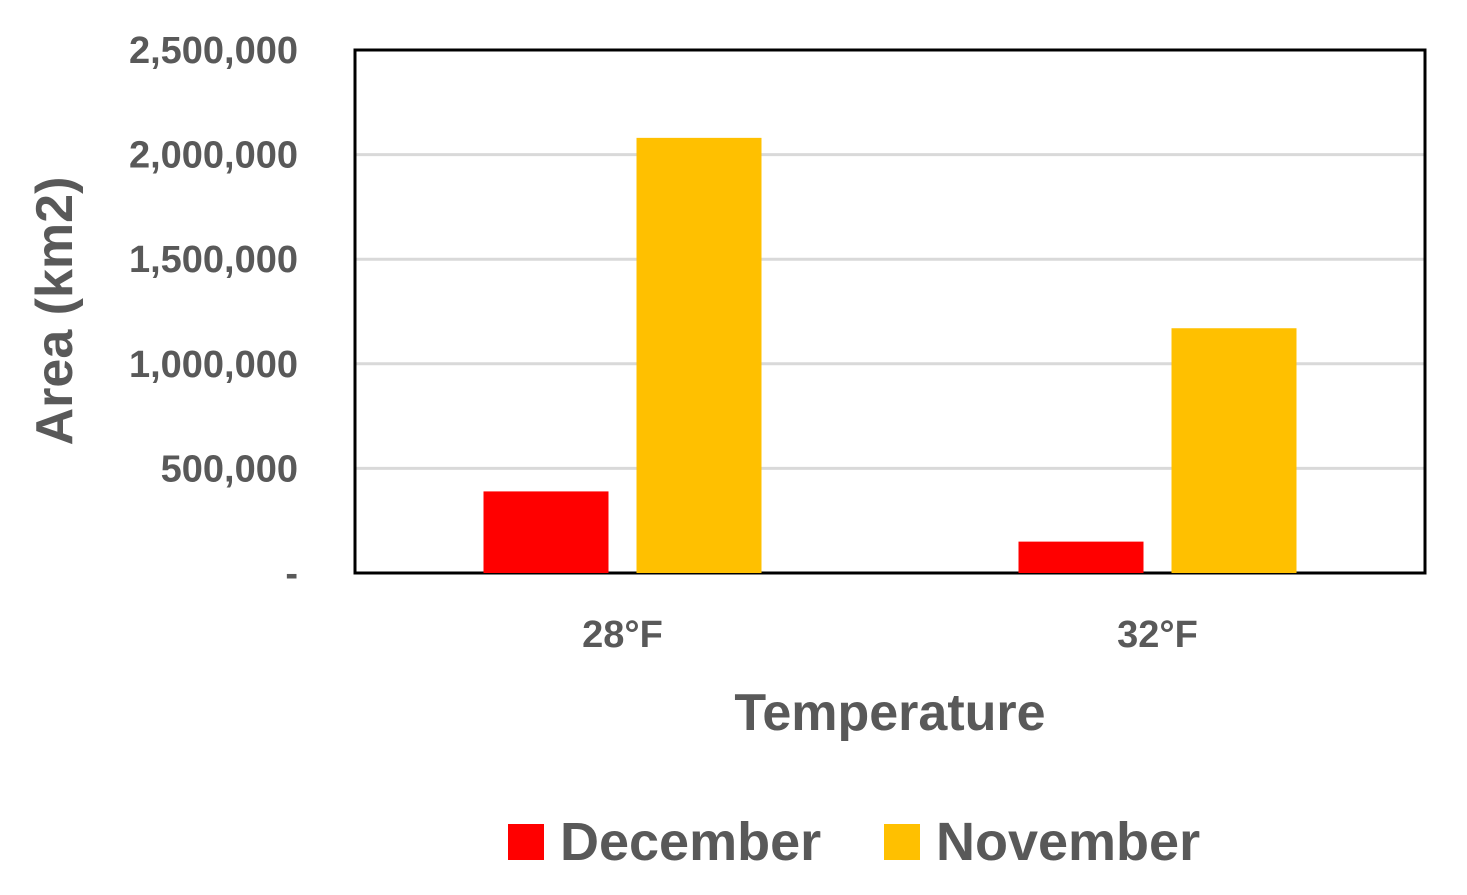 The width and height of the screenshot is (1467, 895). Describe the element at coordinates (622, 635) in the screenshot. I see `x-tick-label: 28°F` at that location.